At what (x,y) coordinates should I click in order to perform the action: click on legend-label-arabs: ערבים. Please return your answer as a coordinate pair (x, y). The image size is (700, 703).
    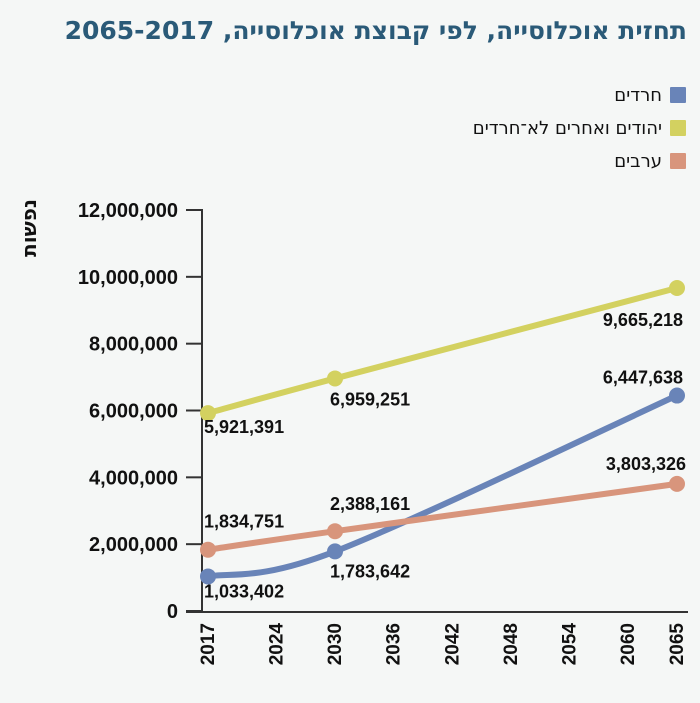
    Looking at the image, I should click on (638, 161).